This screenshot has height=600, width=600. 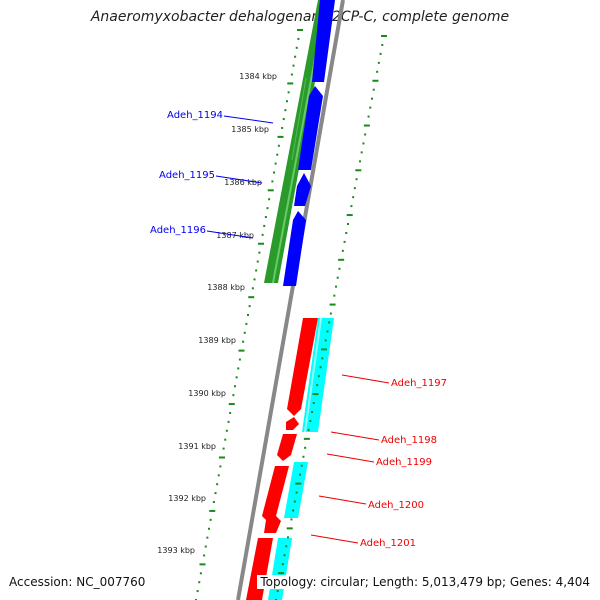 I want to click on gene-label-adeh-1194: Adeh_1194, so click(x=195, y=115).